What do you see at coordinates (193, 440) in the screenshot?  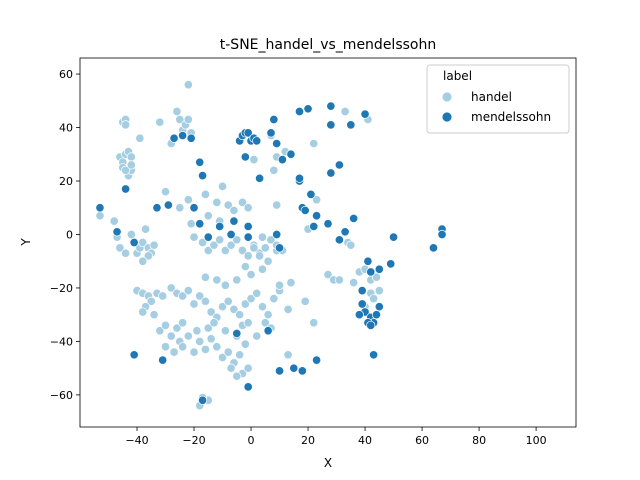 I see `x-tick-label: −20` at bounding box center [193, 440].